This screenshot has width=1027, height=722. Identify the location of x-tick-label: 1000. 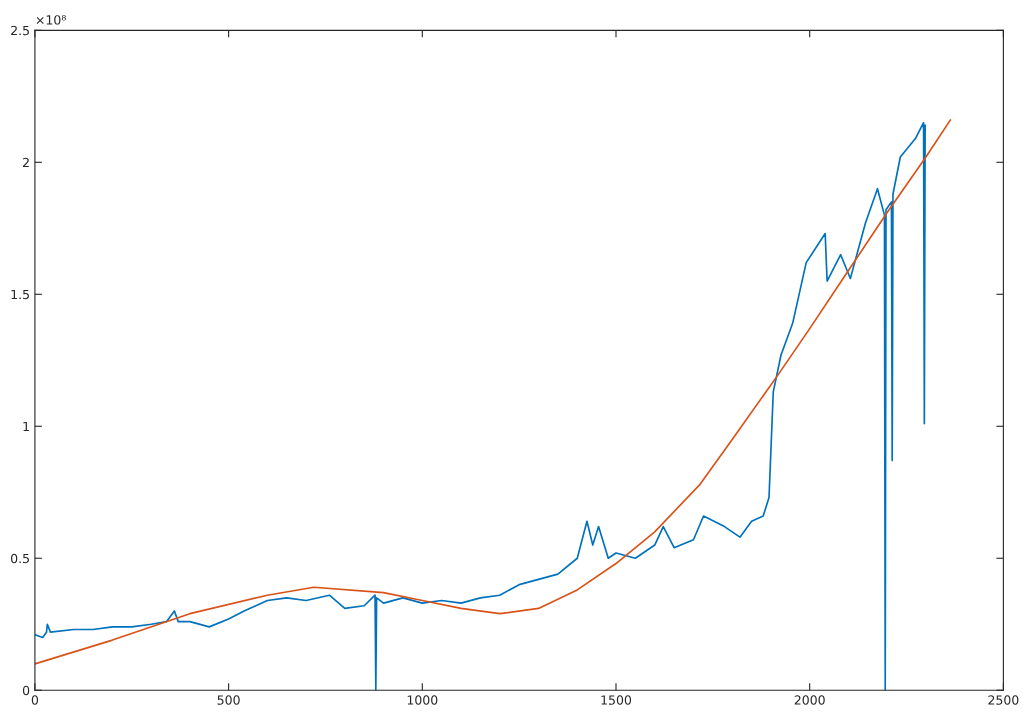
(422, 700).